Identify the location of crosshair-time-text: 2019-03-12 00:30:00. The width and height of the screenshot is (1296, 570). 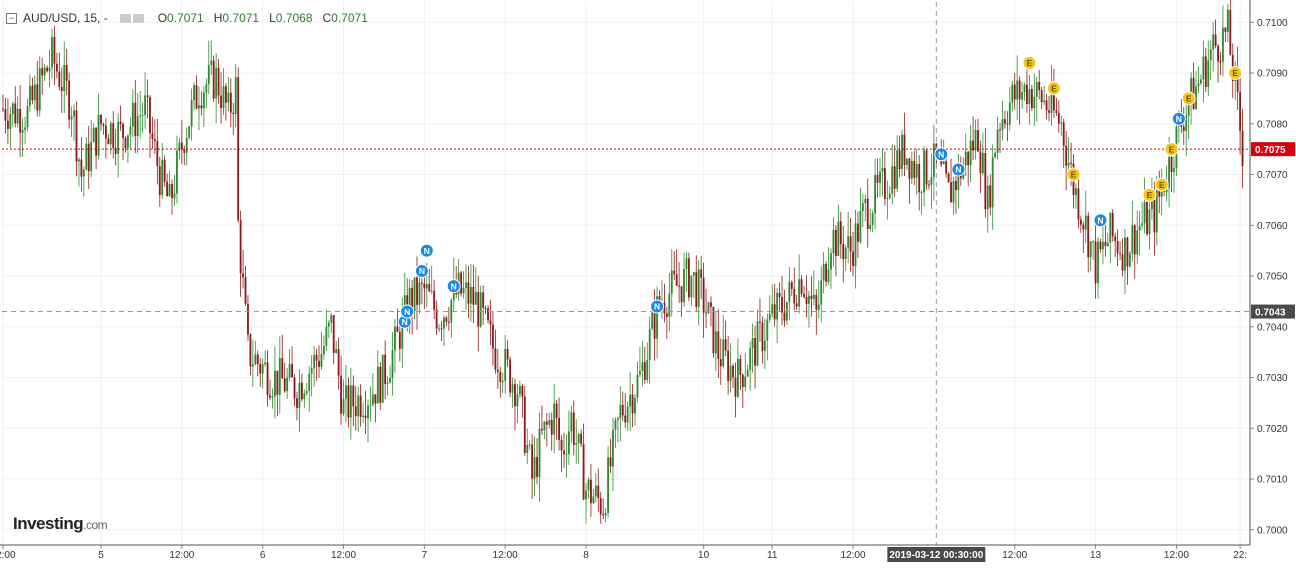
(936, 555).